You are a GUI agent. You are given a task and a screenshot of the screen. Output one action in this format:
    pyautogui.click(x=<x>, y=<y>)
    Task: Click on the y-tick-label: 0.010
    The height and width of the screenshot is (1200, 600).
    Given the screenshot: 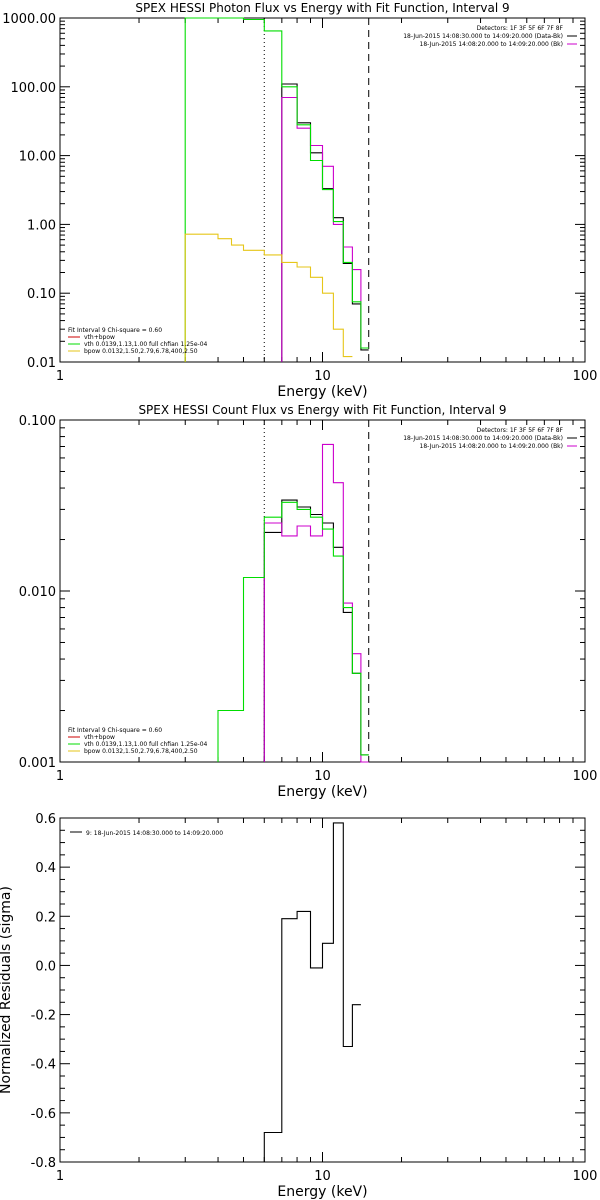 What is the action you would take?
    pyautogui.click(x=37, y=592)
    